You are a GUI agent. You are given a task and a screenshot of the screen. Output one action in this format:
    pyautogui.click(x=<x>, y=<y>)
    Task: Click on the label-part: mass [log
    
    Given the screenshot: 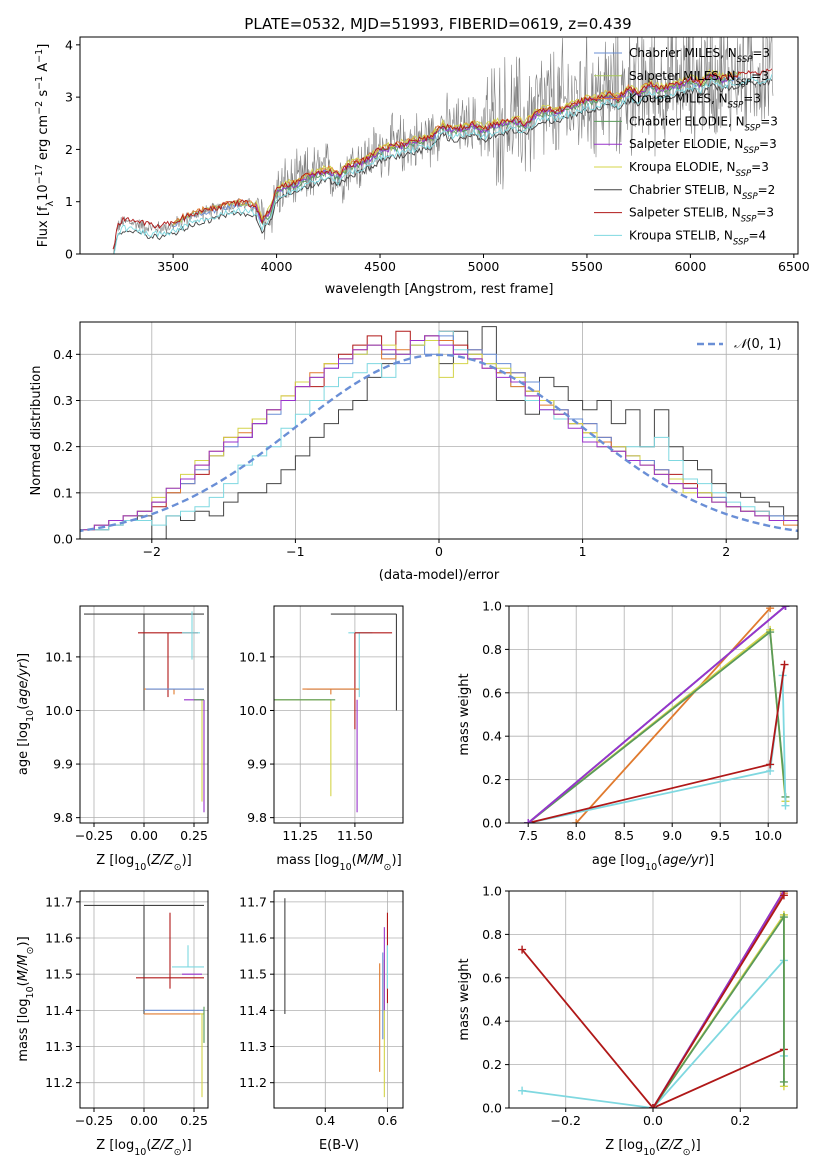 What is the action you would take?
    pyautogui.click(x=307, y=860)
    